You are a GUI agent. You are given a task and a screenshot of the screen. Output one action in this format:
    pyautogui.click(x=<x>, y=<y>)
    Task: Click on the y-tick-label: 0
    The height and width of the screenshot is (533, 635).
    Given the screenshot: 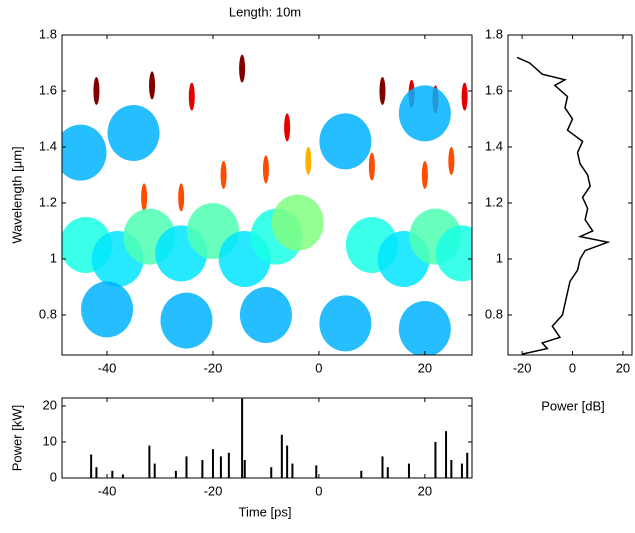 What is the action you would take?
    pyautogui.click(x=53, y=476)
    